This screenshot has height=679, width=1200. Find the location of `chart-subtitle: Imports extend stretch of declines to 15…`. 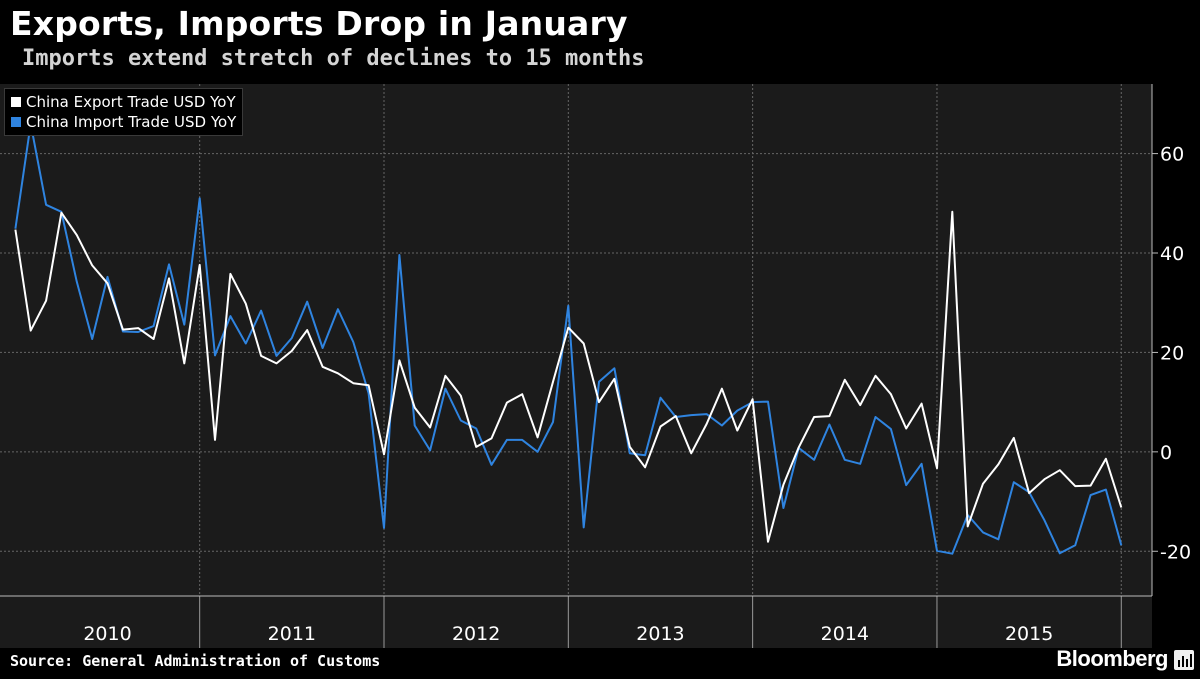

chart-subtitle: Imports extend stretch of declines to 15… is located at coordinates (333, 58).